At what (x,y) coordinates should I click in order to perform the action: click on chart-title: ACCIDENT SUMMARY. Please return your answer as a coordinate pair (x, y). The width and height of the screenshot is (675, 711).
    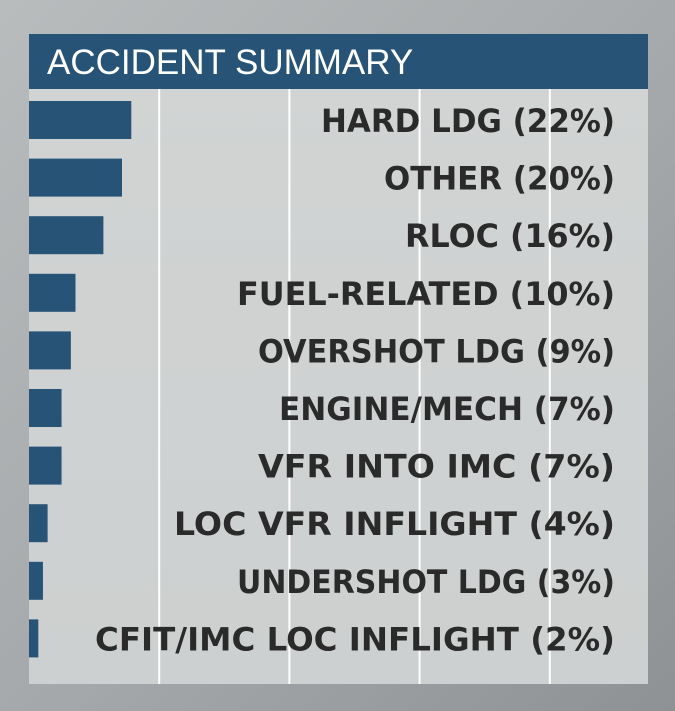
    Looking at the image, I should click on (230, 62).